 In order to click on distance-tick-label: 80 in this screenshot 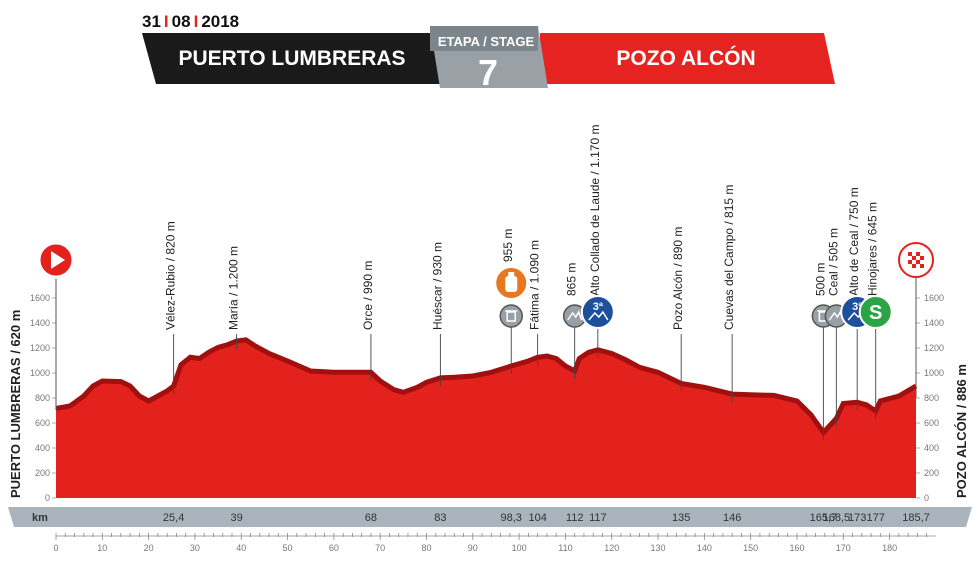, I will do `click(426, 548)`.